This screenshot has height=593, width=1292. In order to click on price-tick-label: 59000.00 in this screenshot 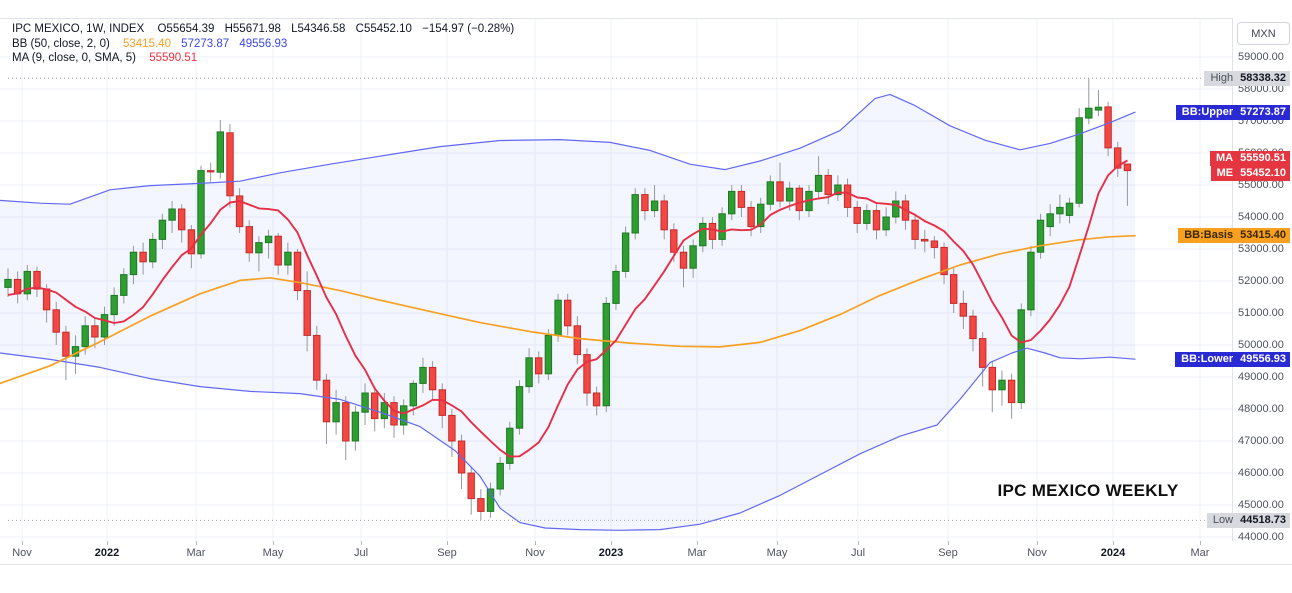, I will do `click(1261, 57)`.